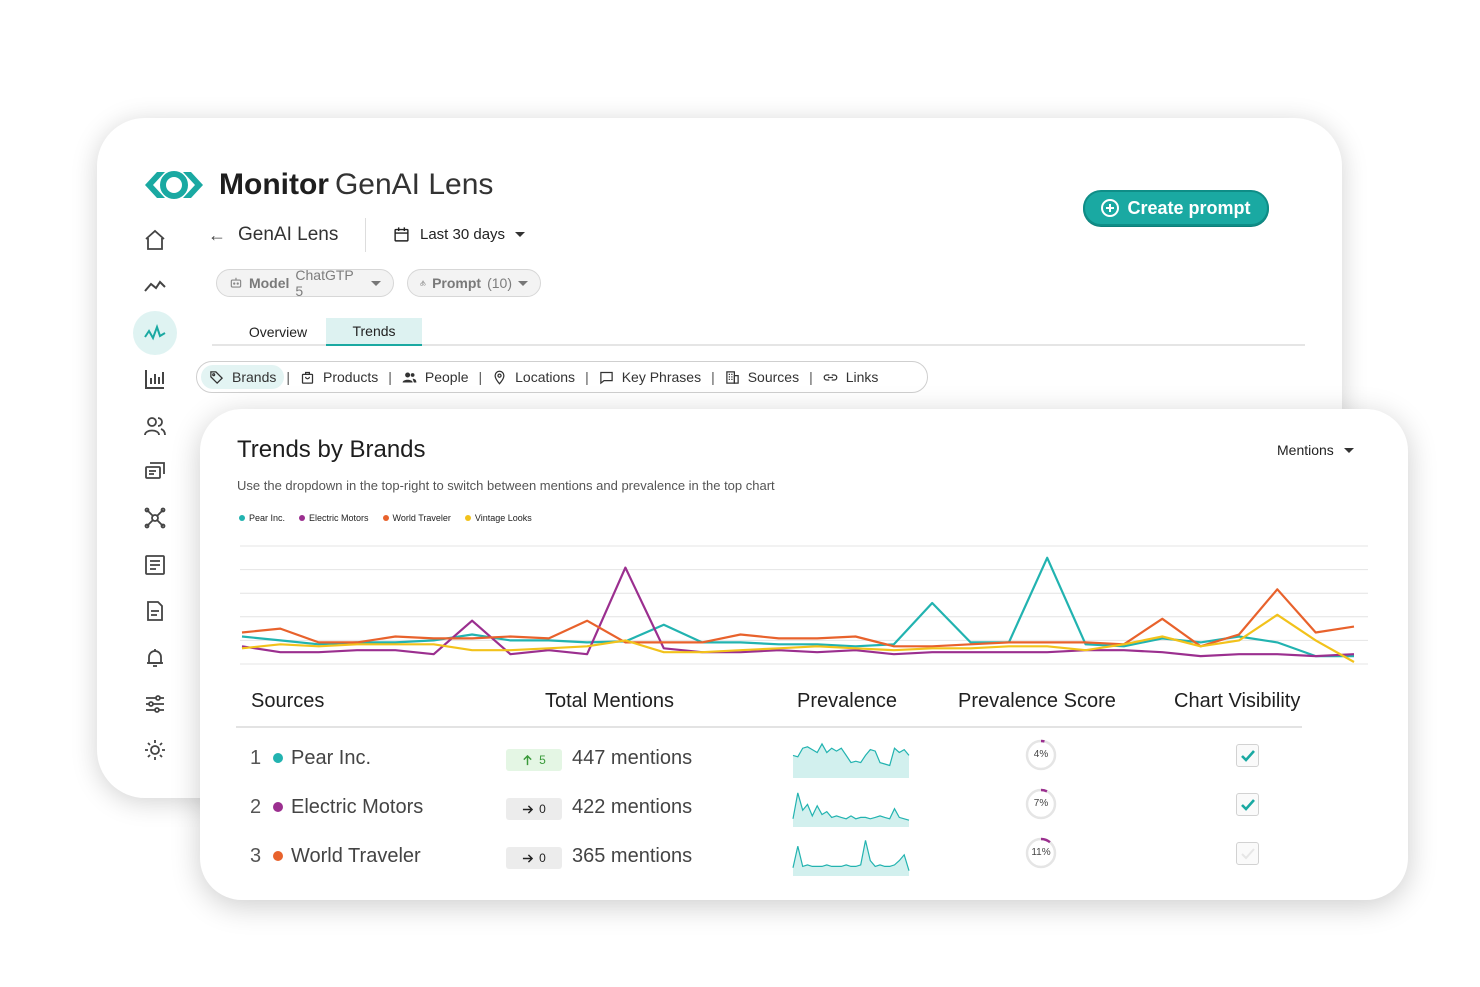 The height and width of the screenshot is (987, 1480). I want to click on building-icon, so click(732, 377).